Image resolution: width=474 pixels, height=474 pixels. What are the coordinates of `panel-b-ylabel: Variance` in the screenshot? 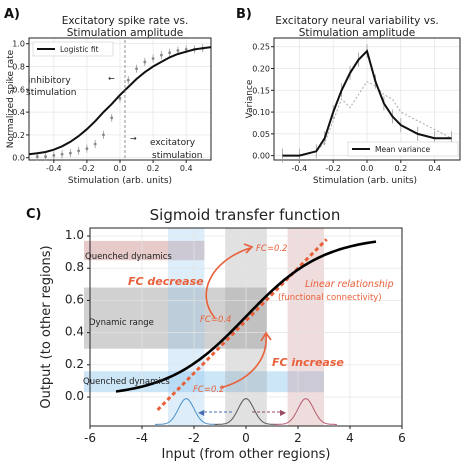 It's located at (250, 98).